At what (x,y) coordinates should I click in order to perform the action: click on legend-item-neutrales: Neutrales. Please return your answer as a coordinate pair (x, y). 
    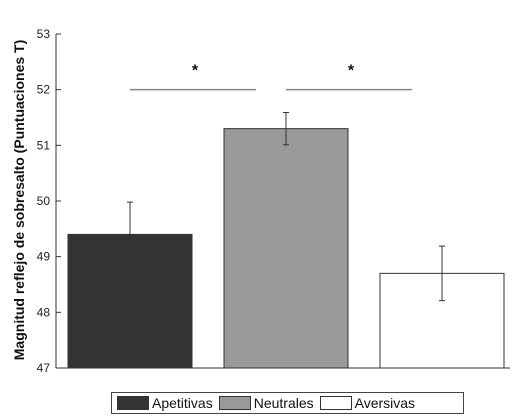
    Looking at the image, I should click on (266, 403).